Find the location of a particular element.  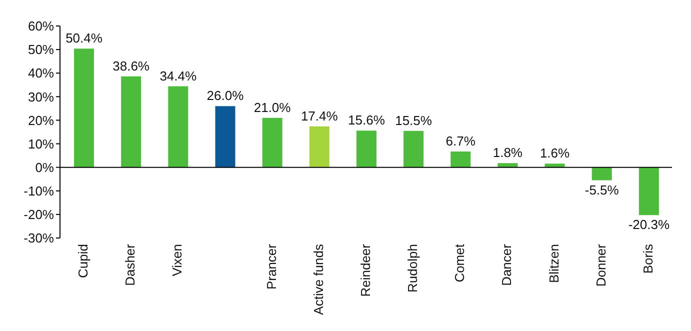

x-tick-label: Comet is located at coordinates (460, 263).